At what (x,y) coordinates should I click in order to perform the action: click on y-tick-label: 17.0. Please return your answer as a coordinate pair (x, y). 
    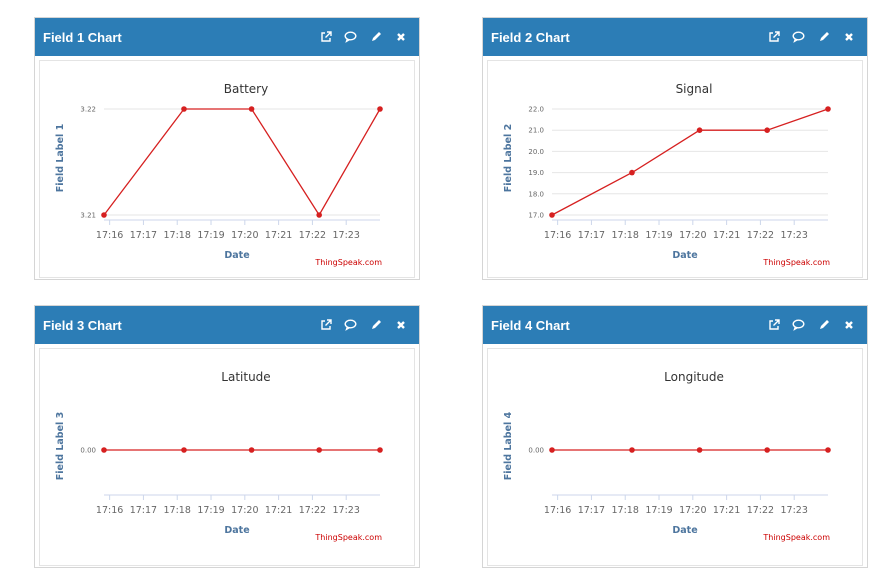
    Looking at the image, I should click on (536, 216).